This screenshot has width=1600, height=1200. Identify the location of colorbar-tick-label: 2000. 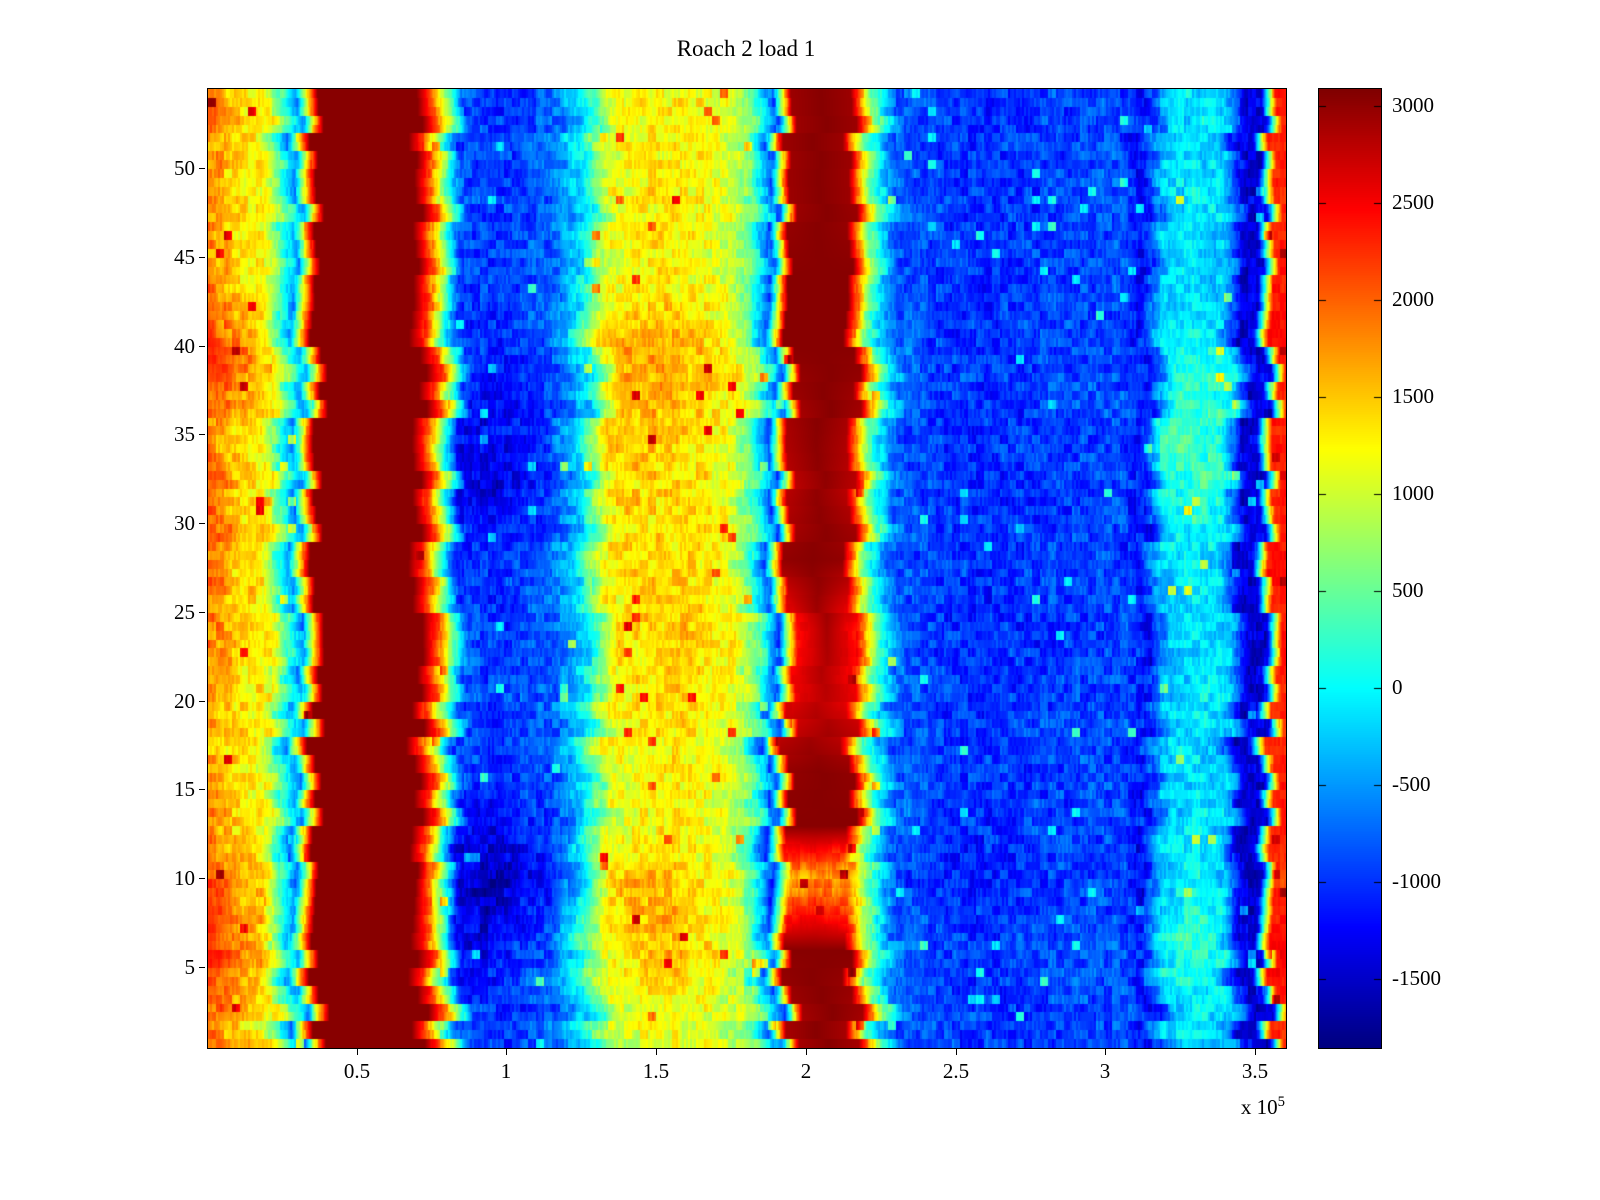
(1413, 299).